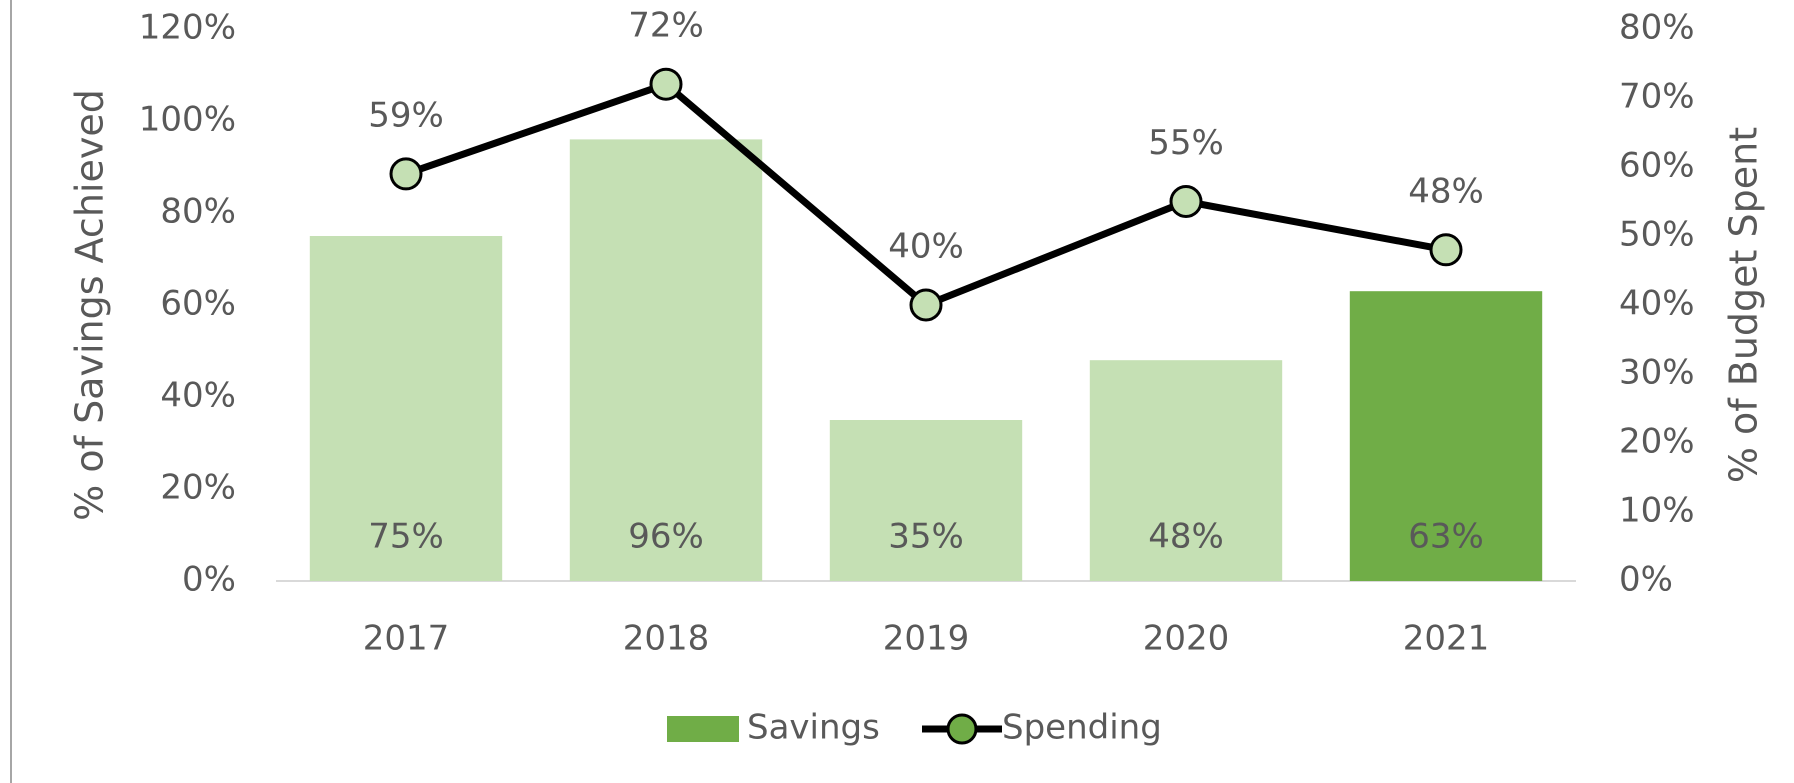 This screenshot has width=1794, height=783. What do you see at coordinates (1657, 373) in the screenshot?
I see `y2-tick-label: 30%` at bounding box center [1657, 373].